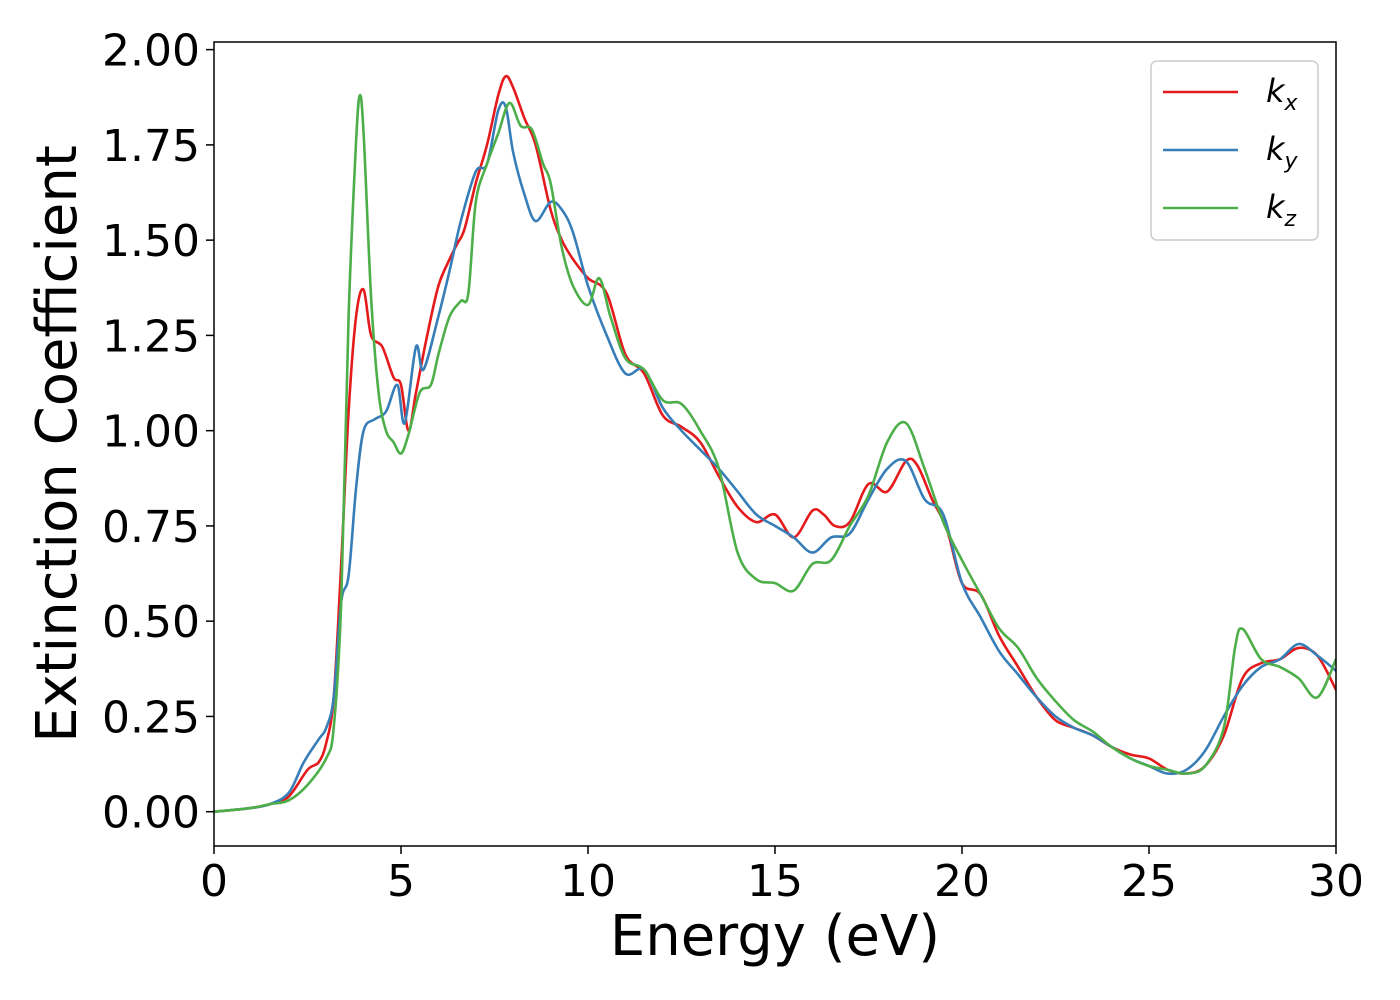 The height and width of the screenshot is (1000, 1400). What do you see at coordinates (1282, 152) in the screenshot?
I see `legend-label-y: ky` at bounding box center [1282, 152].